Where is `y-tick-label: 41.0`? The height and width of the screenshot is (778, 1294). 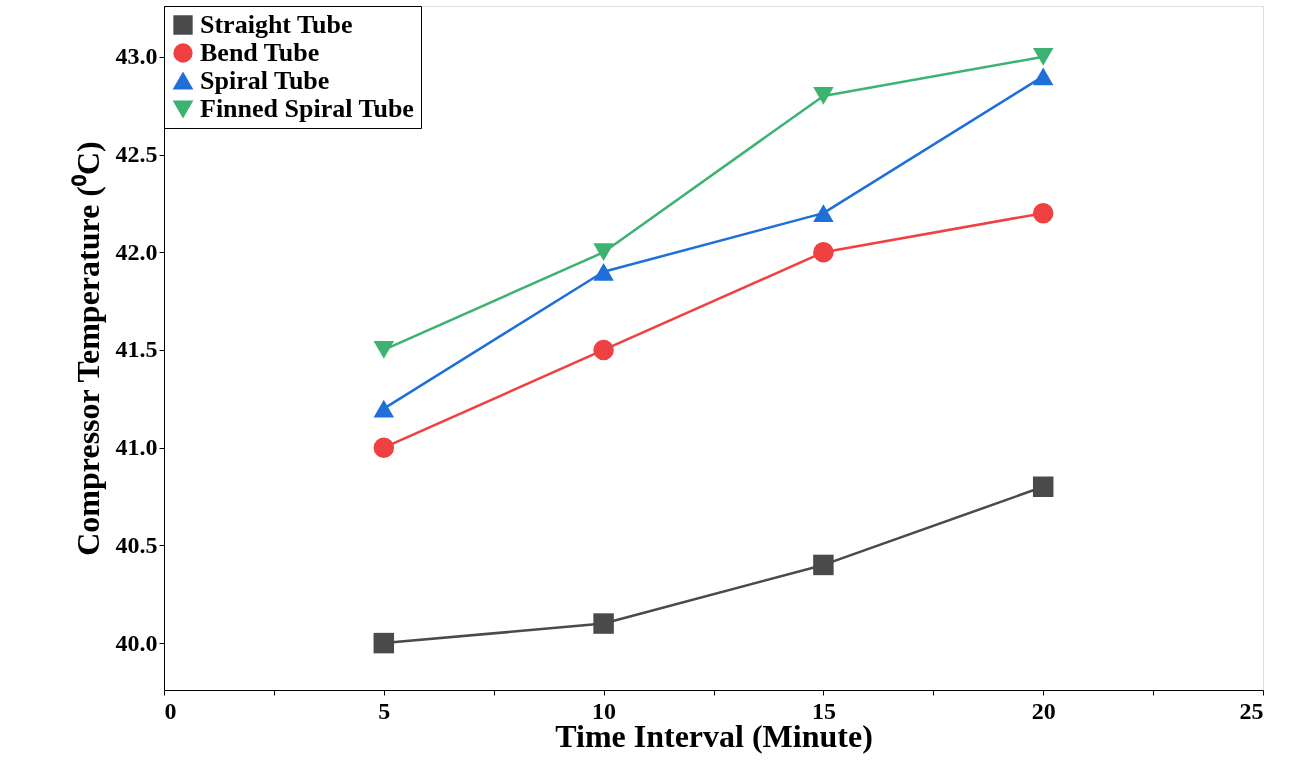
y-tick-label: 41.0 is located at coordinates (136, 447).